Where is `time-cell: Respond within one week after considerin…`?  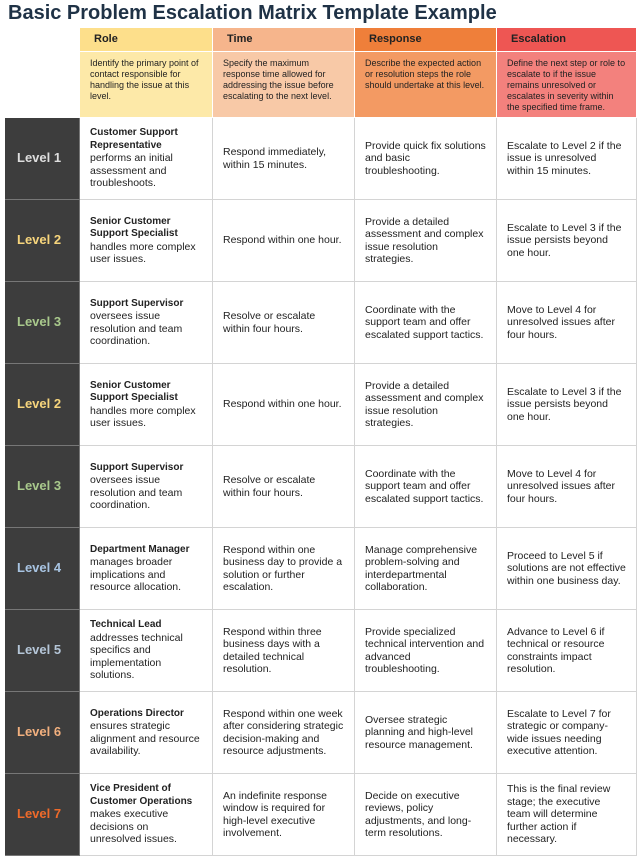
time-cell: Respond within one week after considerin… is located at coordinates (284, 733).